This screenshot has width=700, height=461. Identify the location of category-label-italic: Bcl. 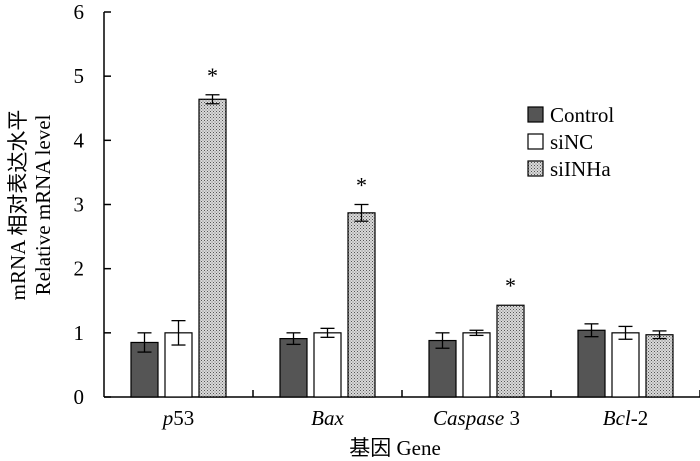
(617, 418).